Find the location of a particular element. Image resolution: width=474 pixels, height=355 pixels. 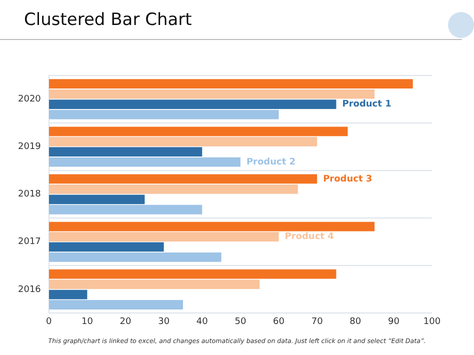

y-tick-label: 2016 is located at coordinates (30, 289).